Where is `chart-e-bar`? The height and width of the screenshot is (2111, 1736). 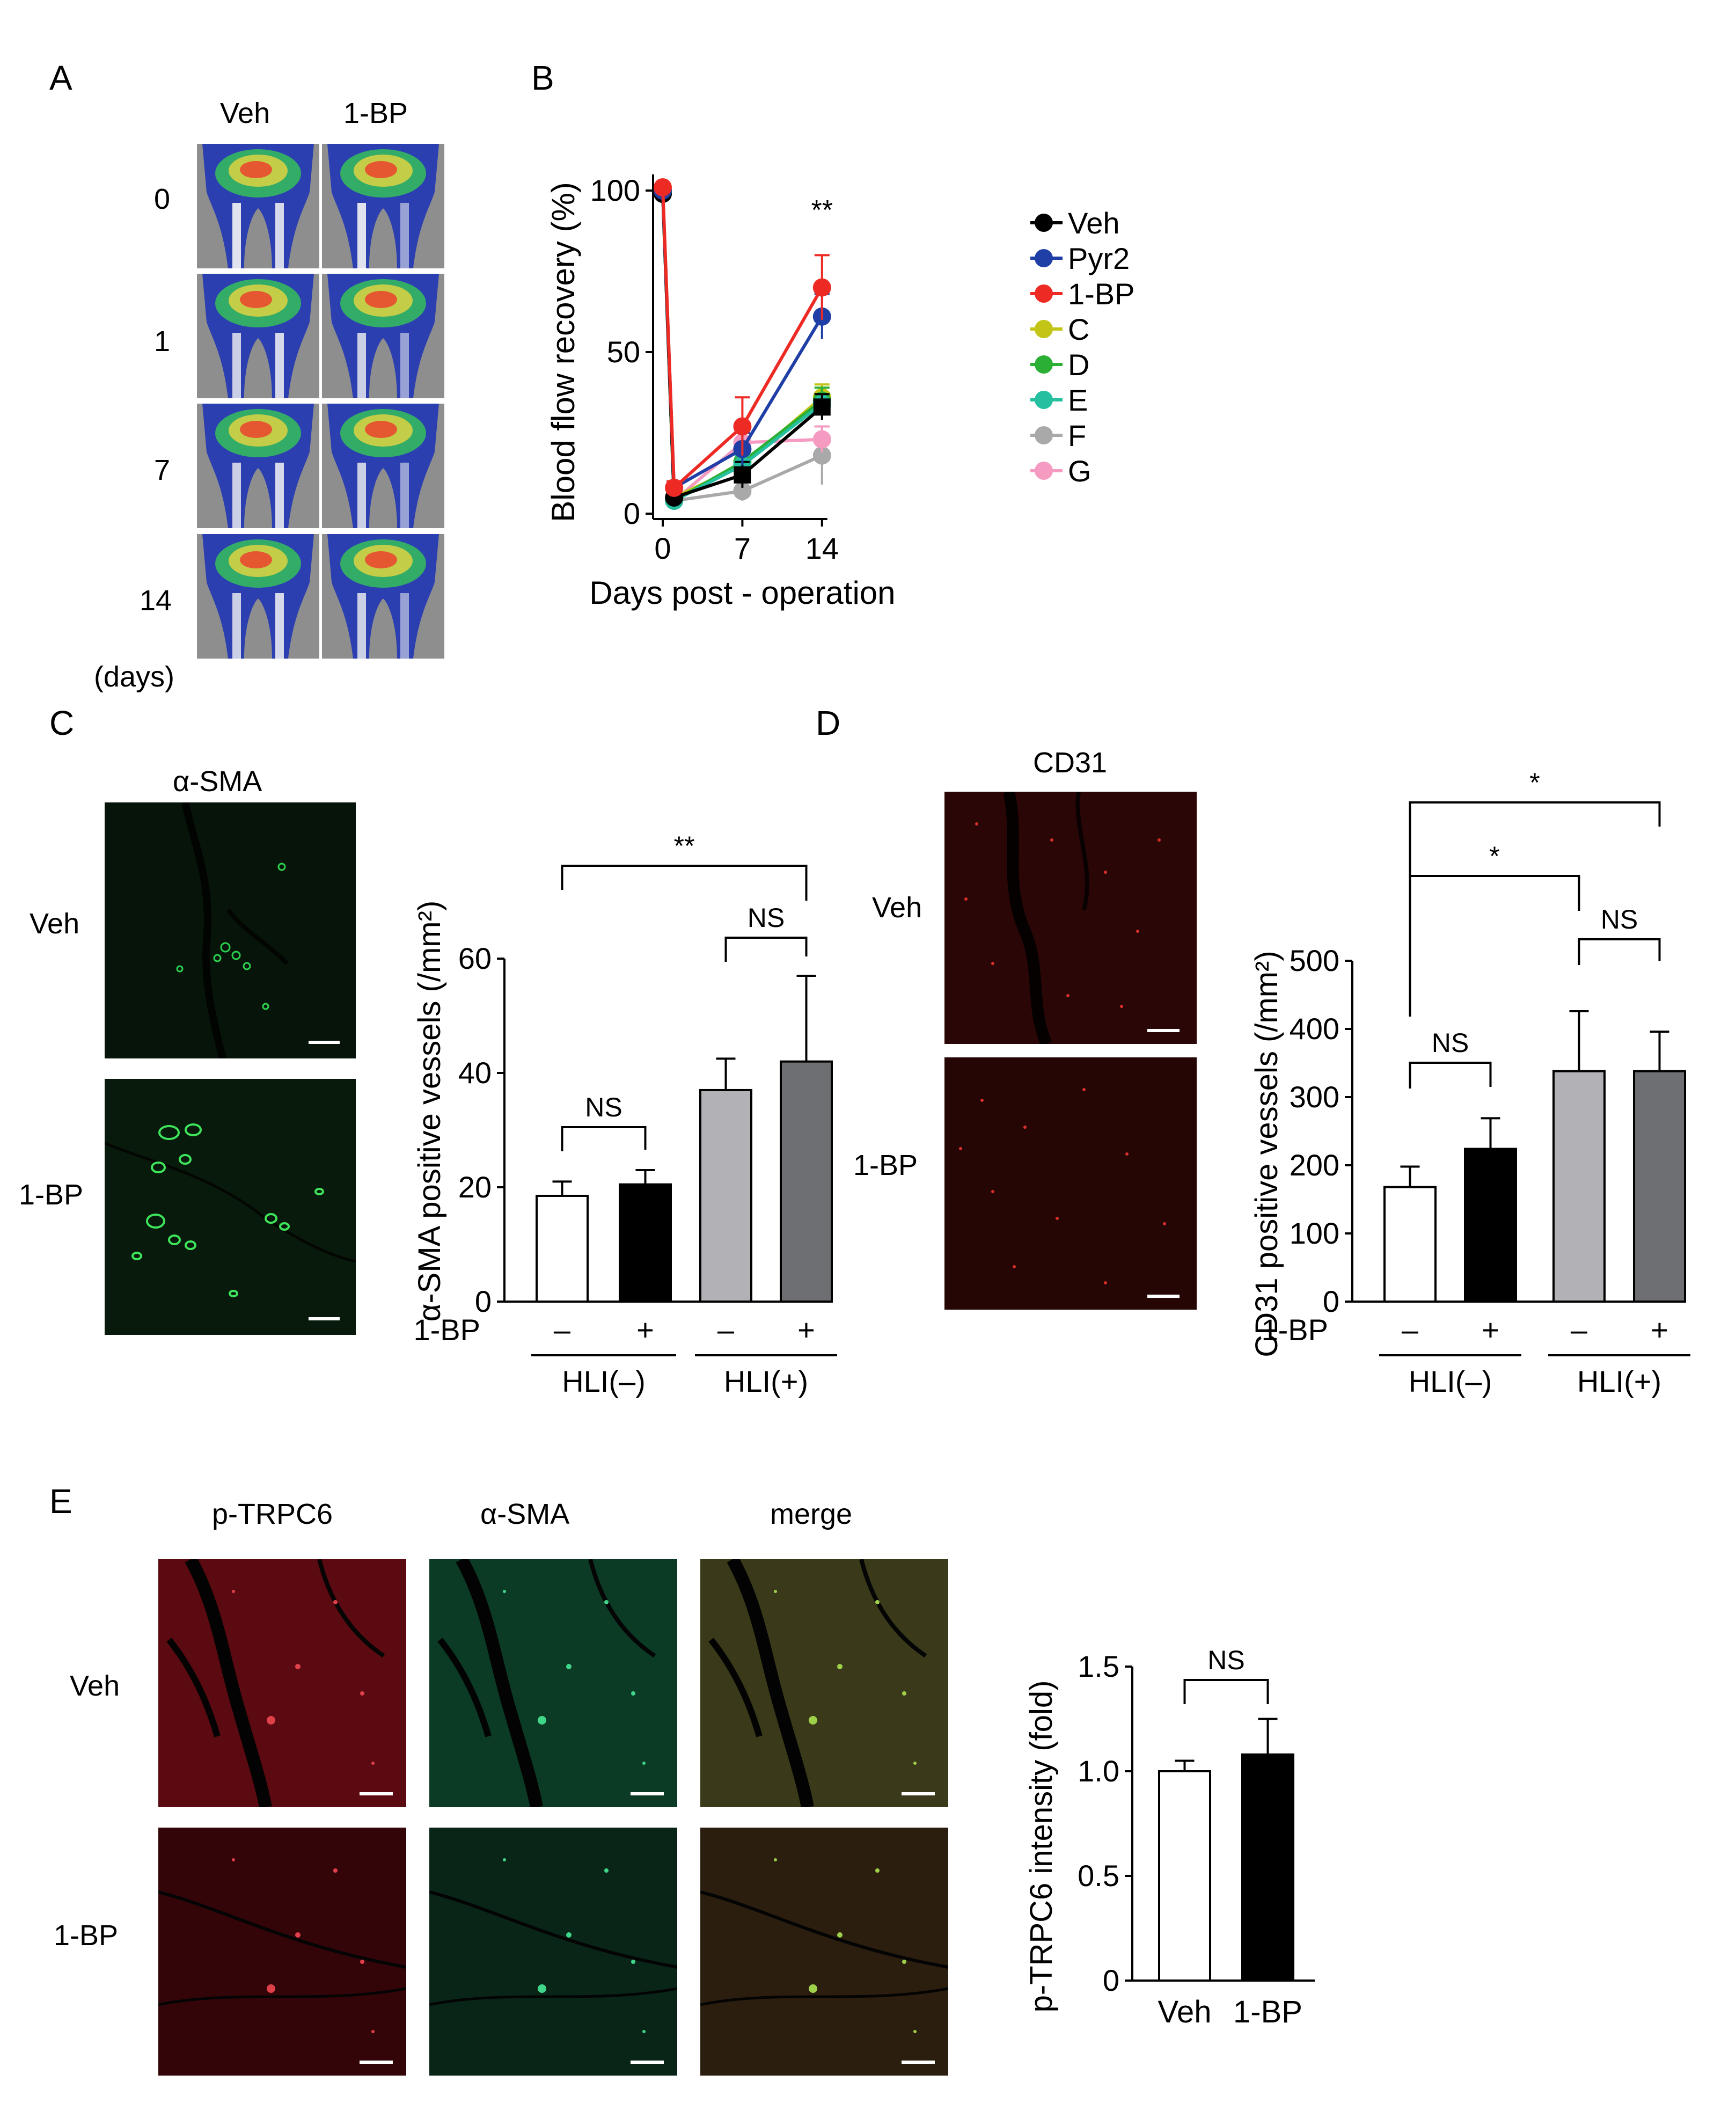
chart-e-bar is located at coordinates (1267, 1867).